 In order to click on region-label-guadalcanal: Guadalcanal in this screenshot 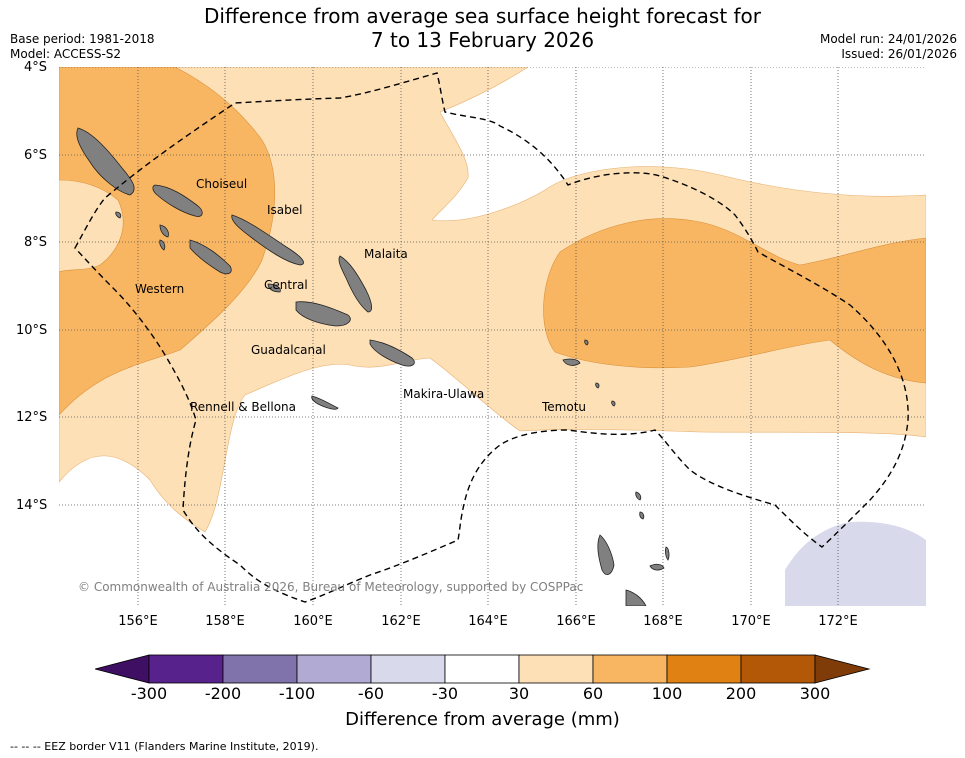, I will do `click(288, 350)`.